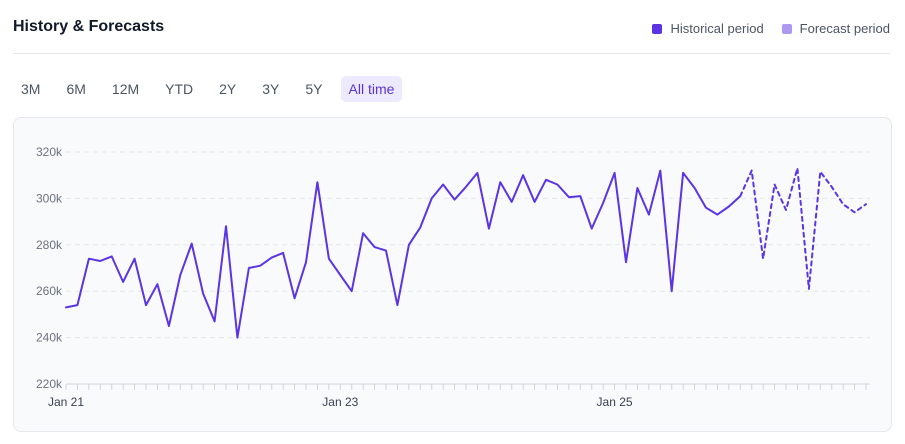 The height and width of the screenshot is (444, 905). Describe the element at coordinates (803, 228) in the screenshot. I see `forecast-series-line` at that location.